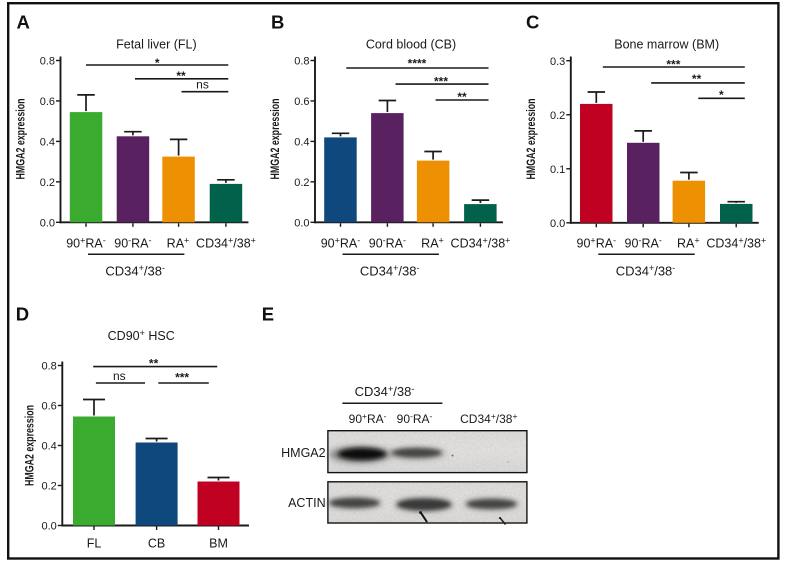 The width and height of the screenshot is (787, 564). Describe the element at coordinates (23, 22) in the screenshot. I see `svg-text: A` at that location.